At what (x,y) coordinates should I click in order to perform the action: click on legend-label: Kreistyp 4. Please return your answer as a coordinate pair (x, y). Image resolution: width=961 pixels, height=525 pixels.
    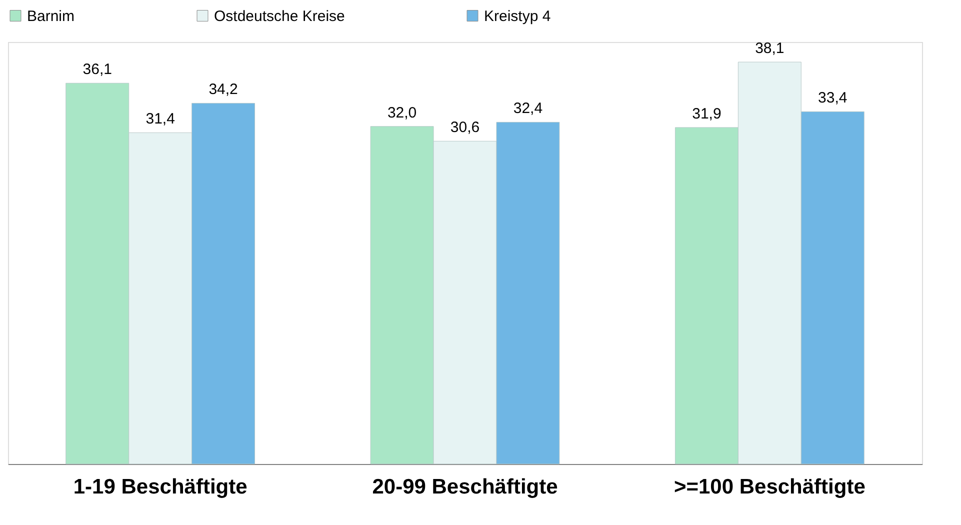
    Looking at the image, I should click on (517, 16).